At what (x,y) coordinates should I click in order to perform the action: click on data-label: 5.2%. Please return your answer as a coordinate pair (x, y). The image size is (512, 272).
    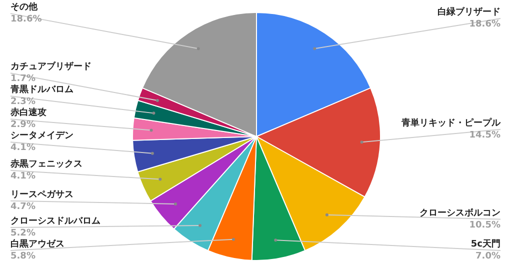
    Looking at the image, I should click on (23, 233).